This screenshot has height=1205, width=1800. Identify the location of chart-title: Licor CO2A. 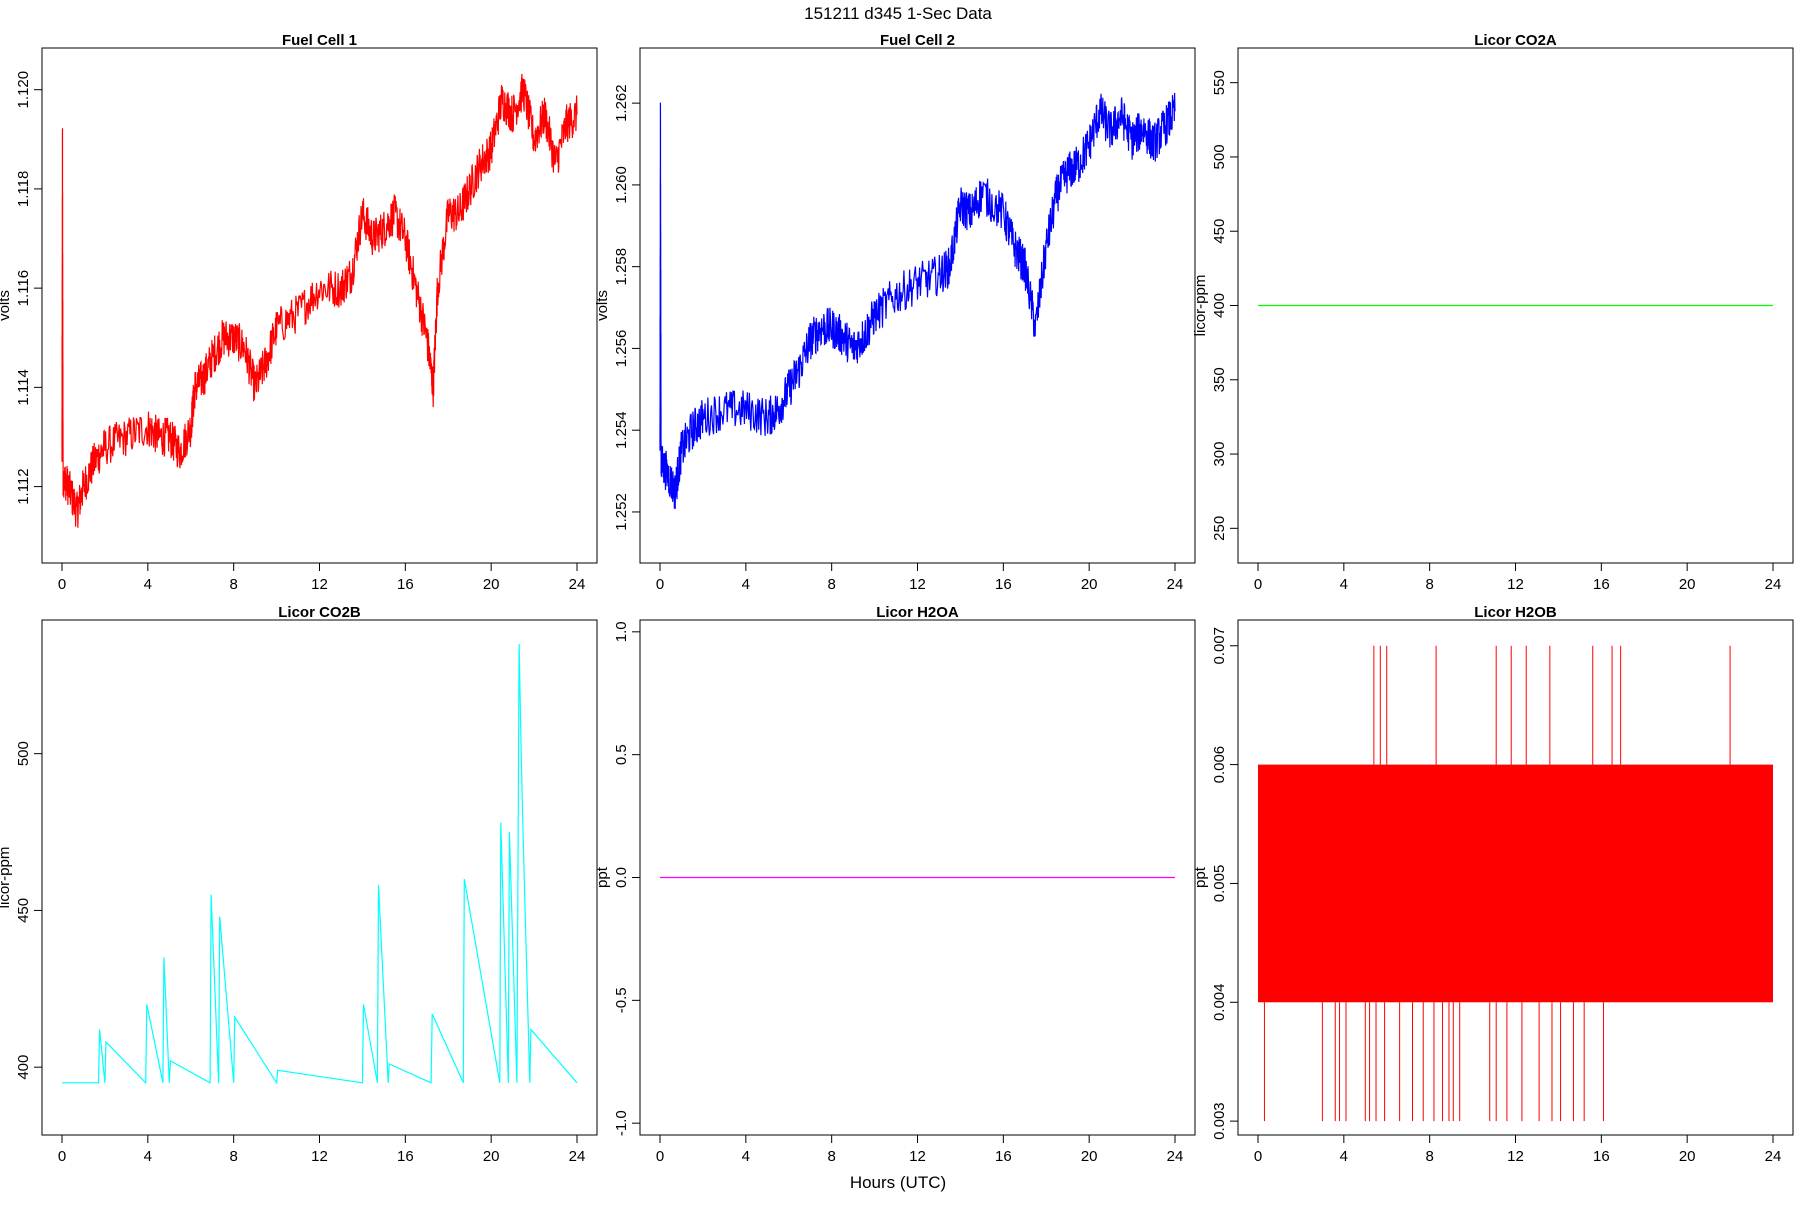
(1515, 40).